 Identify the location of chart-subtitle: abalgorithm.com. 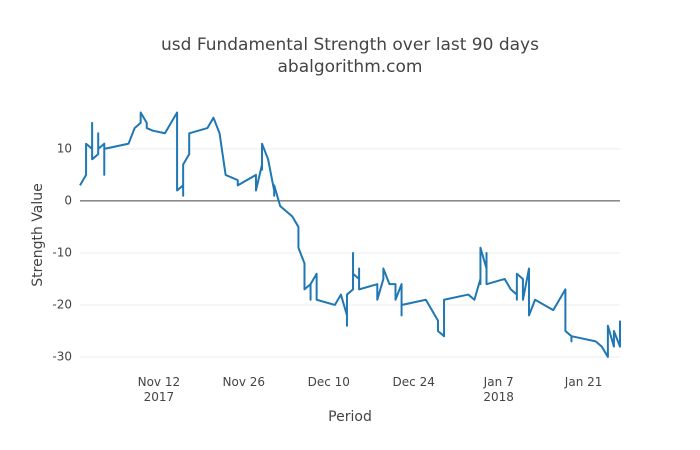
(350, 67).